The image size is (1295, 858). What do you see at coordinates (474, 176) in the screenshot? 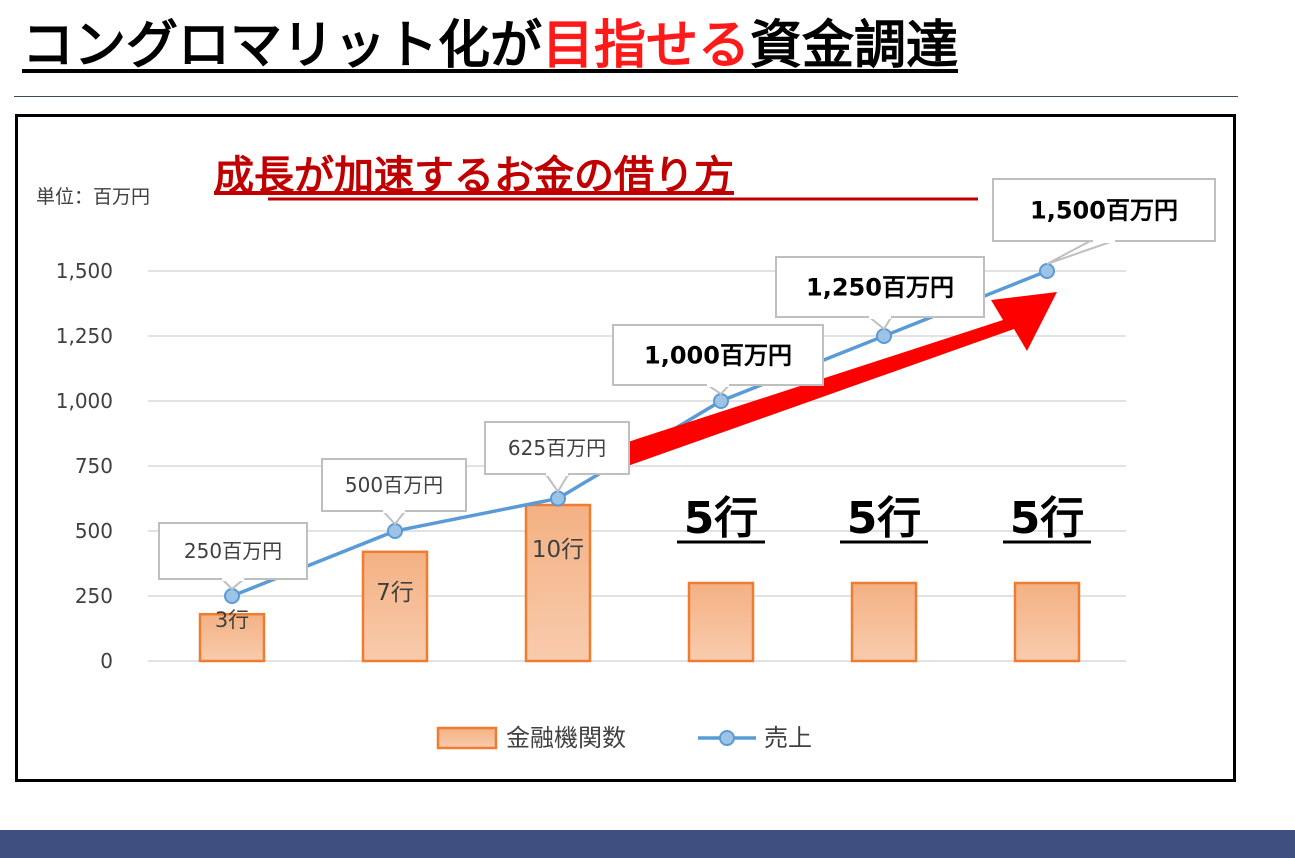
I see `chart-title: 成長が加速するお金の借り方` at bounding box center [474, 176].